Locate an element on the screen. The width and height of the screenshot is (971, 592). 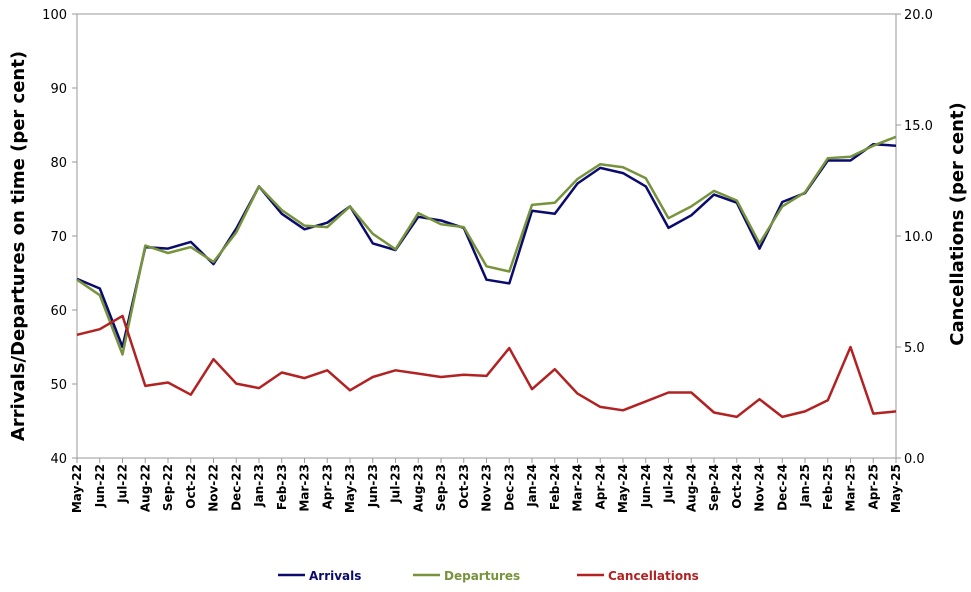
y-right-tick-label: 20.0 is located at coordinates (918, 15).